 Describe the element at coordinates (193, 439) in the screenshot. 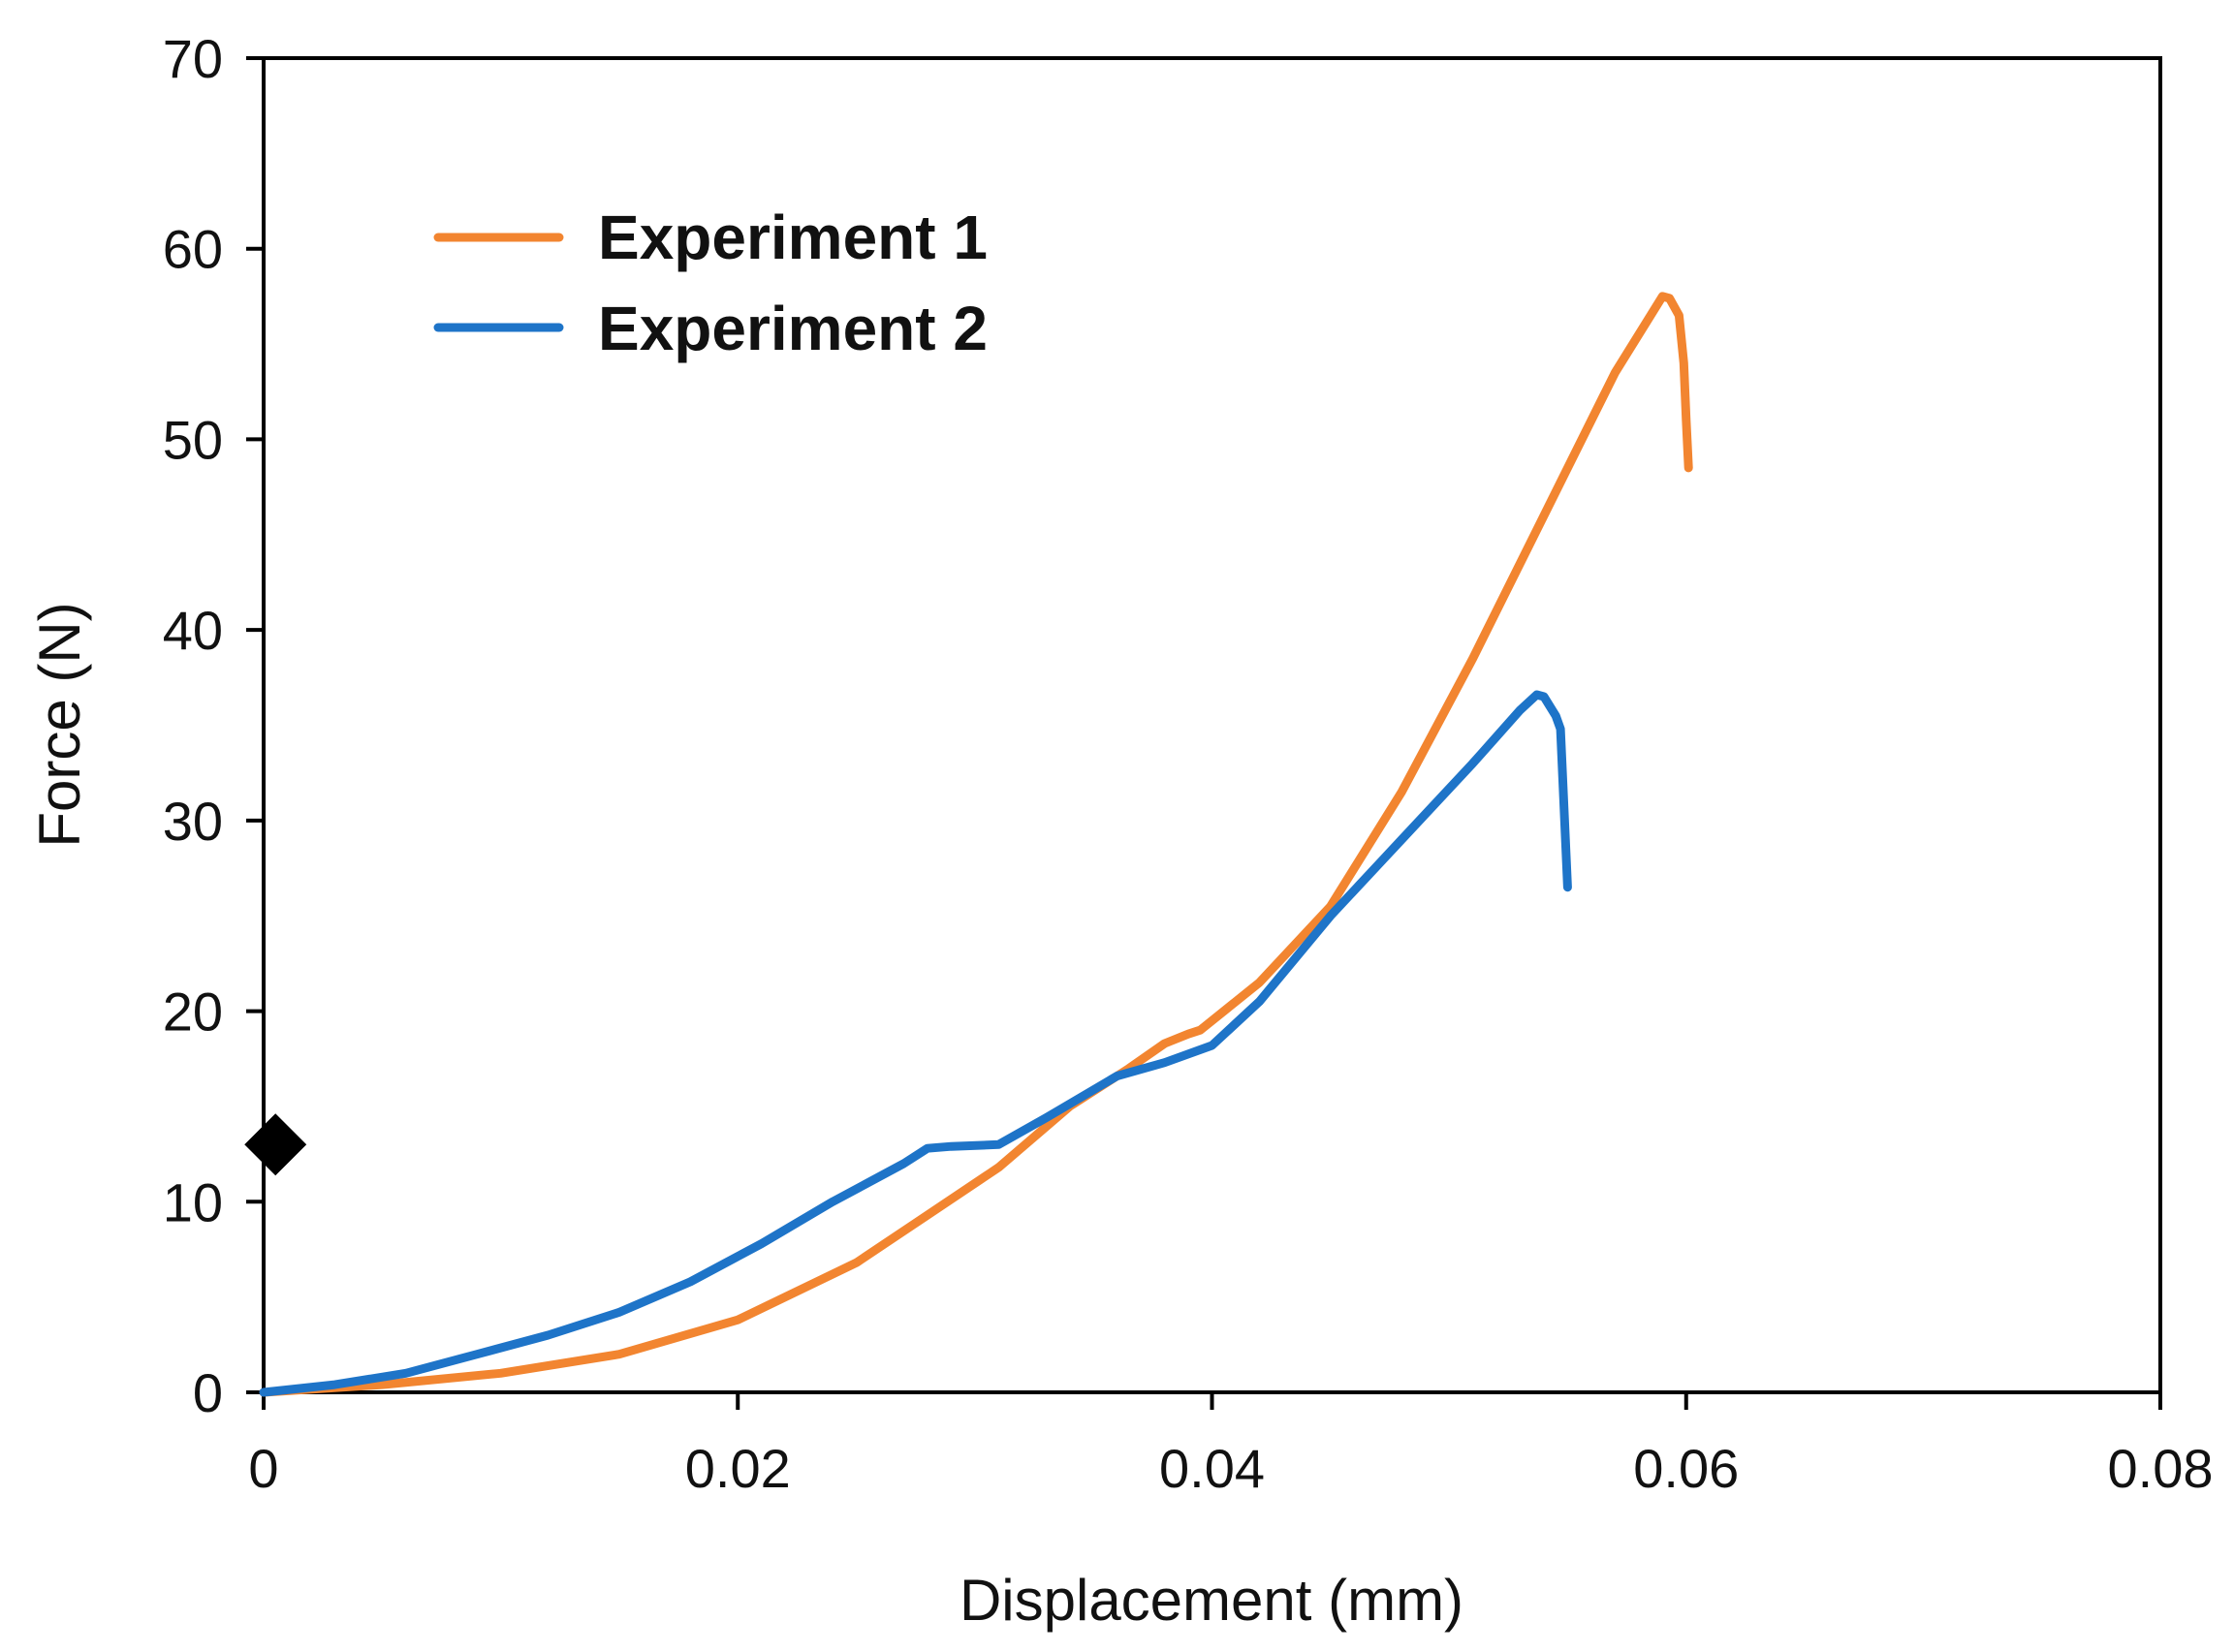

I see `y-tick-label: 50` at that location.